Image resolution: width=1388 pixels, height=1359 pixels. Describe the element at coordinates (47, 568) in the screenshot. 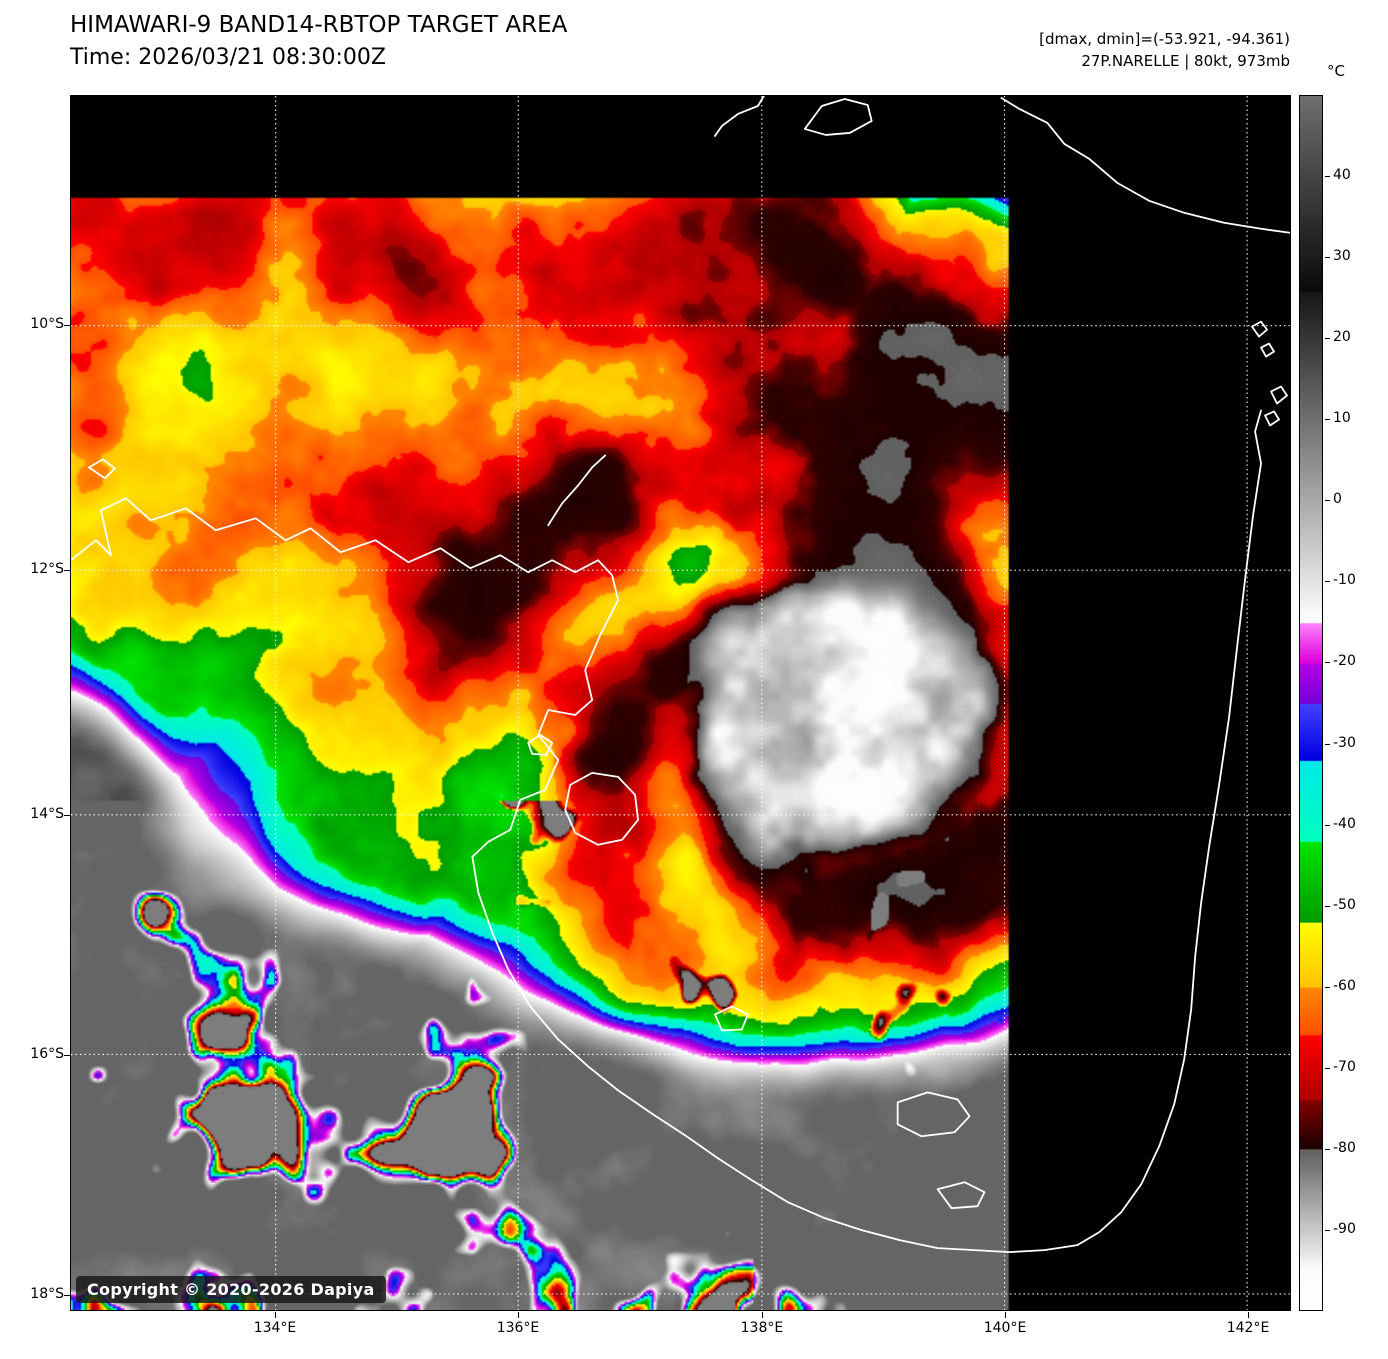

I see `lat-tick-label: 12°S` at that location.